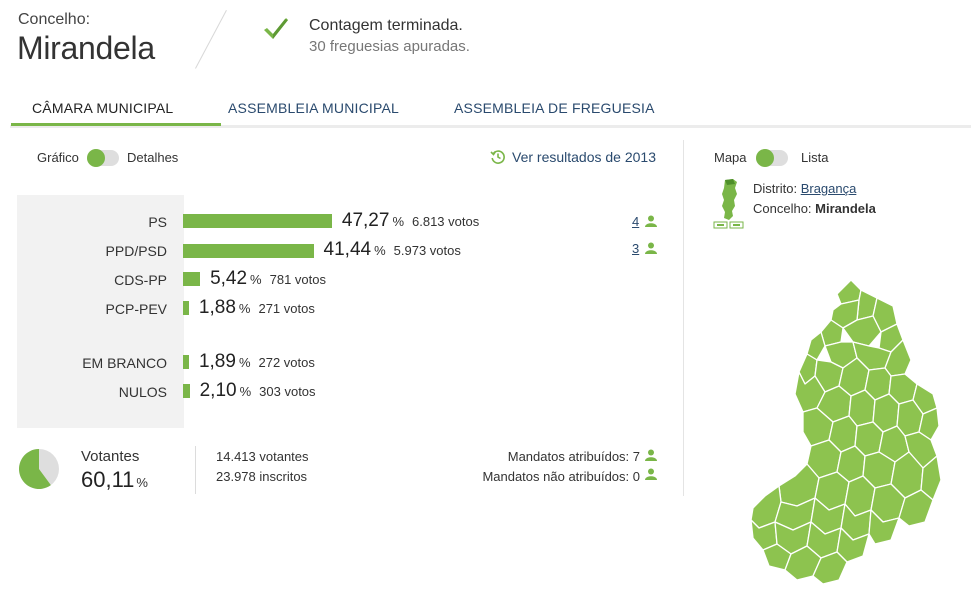 The image size is (971, 610). Describe the element at coordinates (153, 157) in the screenshot. I see `view-toggle-right-label: Detalhes` at that location.